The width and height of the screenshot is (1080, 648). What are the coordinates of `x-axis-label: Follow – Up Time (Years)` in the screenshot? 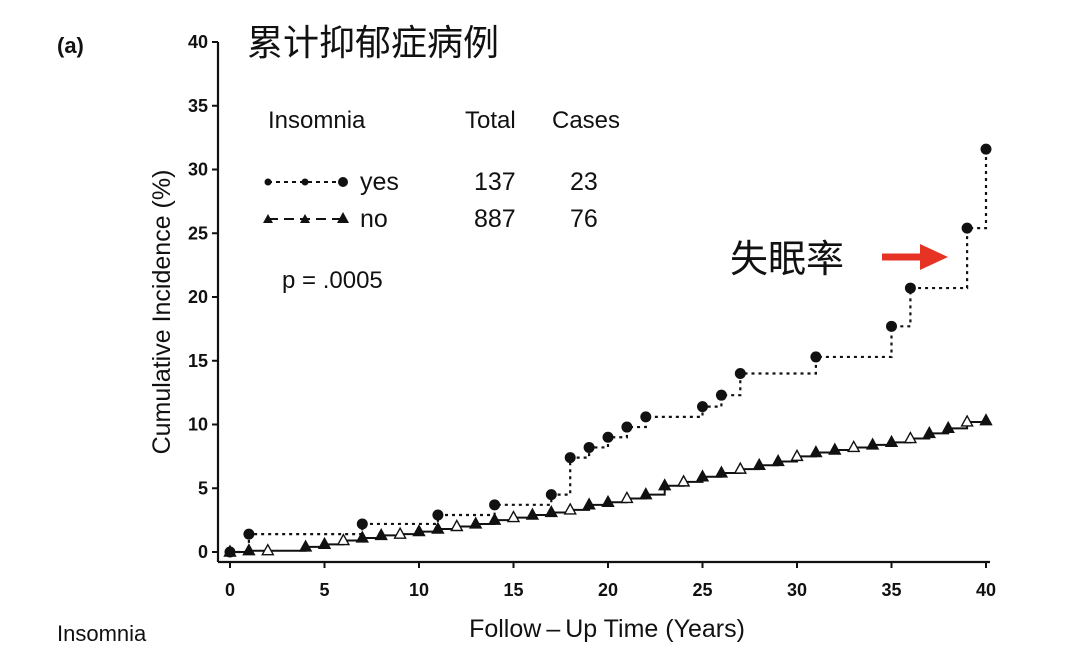 It's located at (607, 629).